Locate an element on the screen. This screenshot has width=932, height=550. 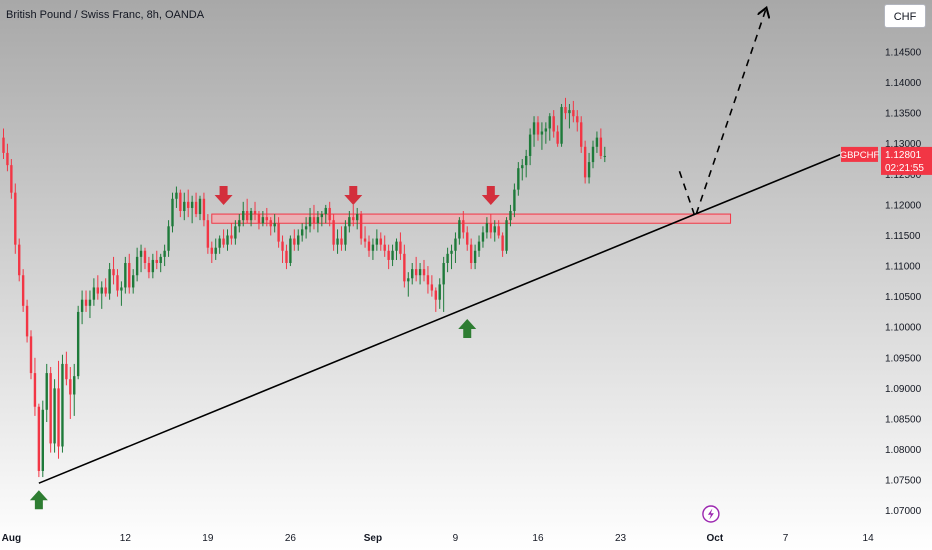
y-tick-label: 1.10000 is located at coordinates (903, 328).